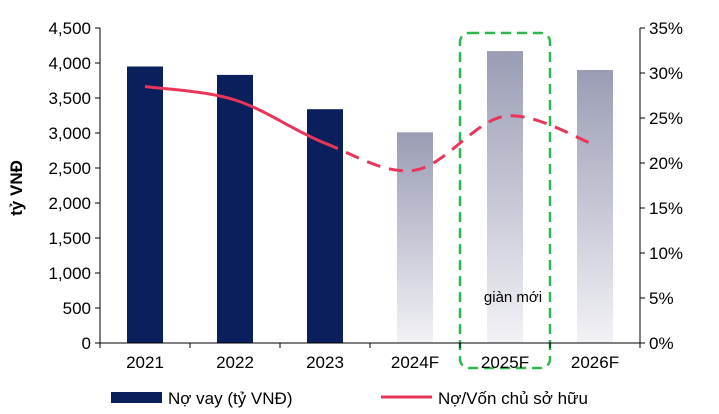 The image size is (719, 414). I want to click on x-tick-label: 2023, so click(325, 362).